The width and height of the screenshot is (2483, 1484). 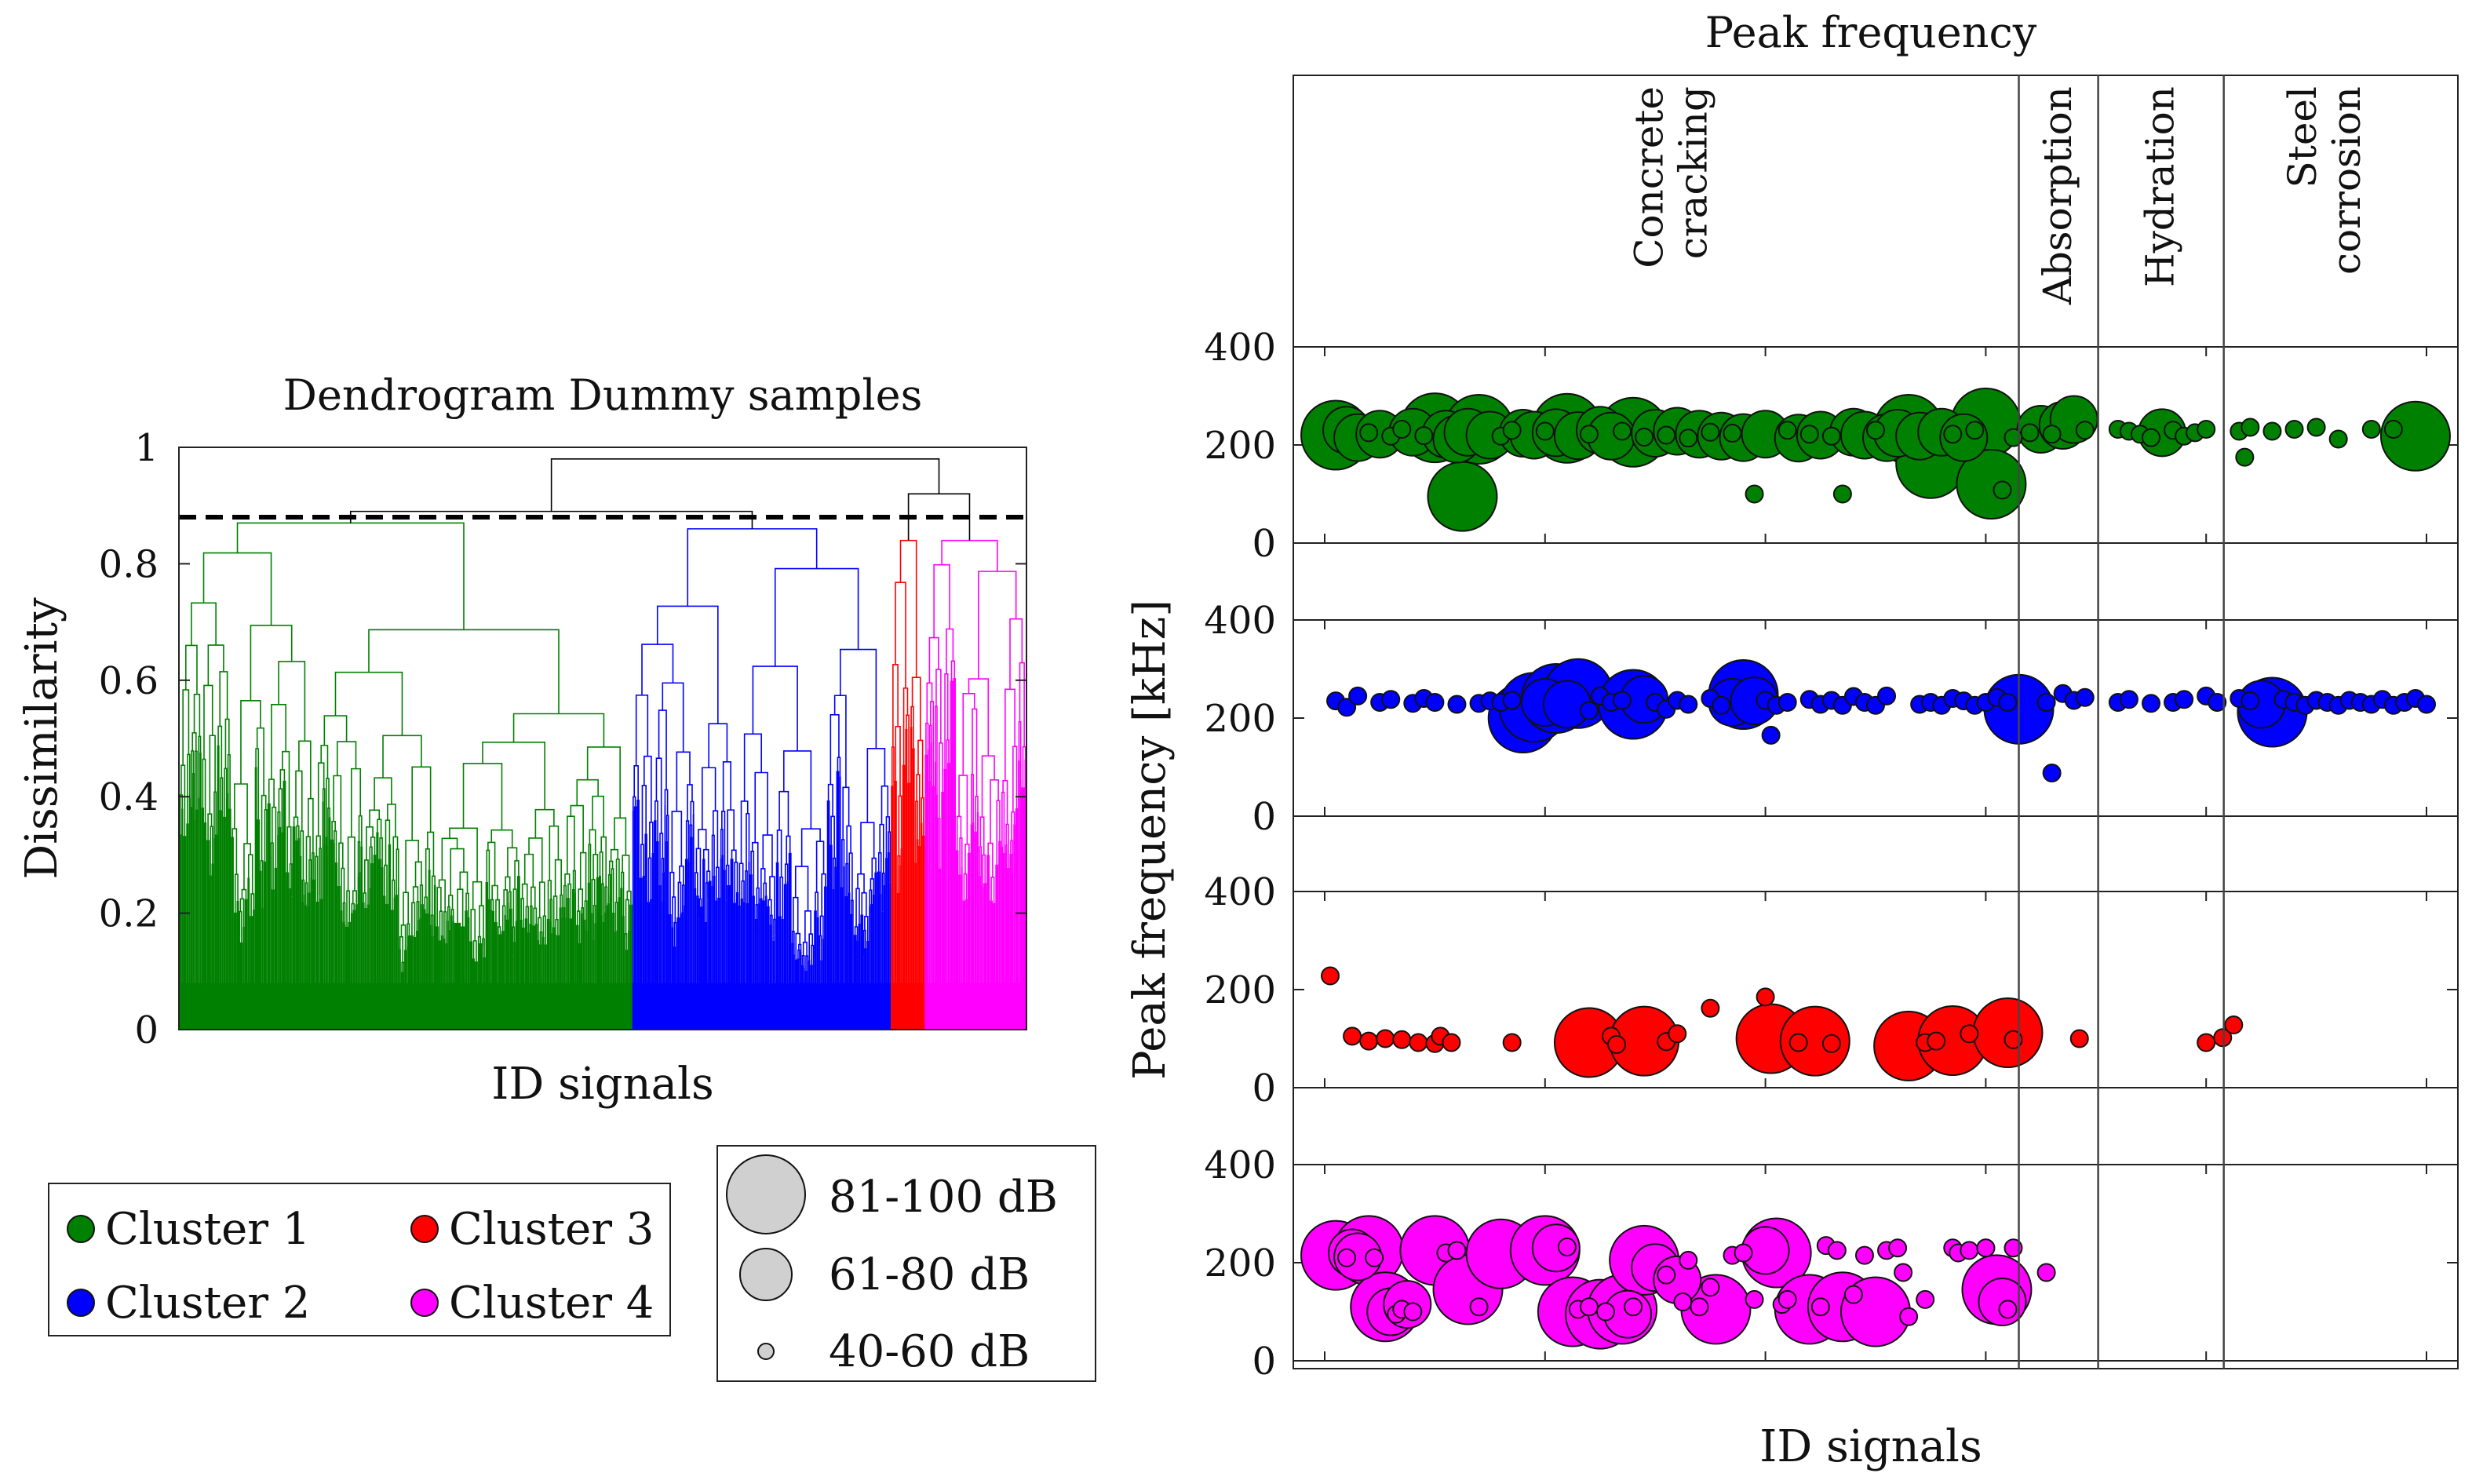 What do you see at coordinates (745, 485) in the screenshot?
I see `dendrogram-top-link` at bounding box center [745, 485].